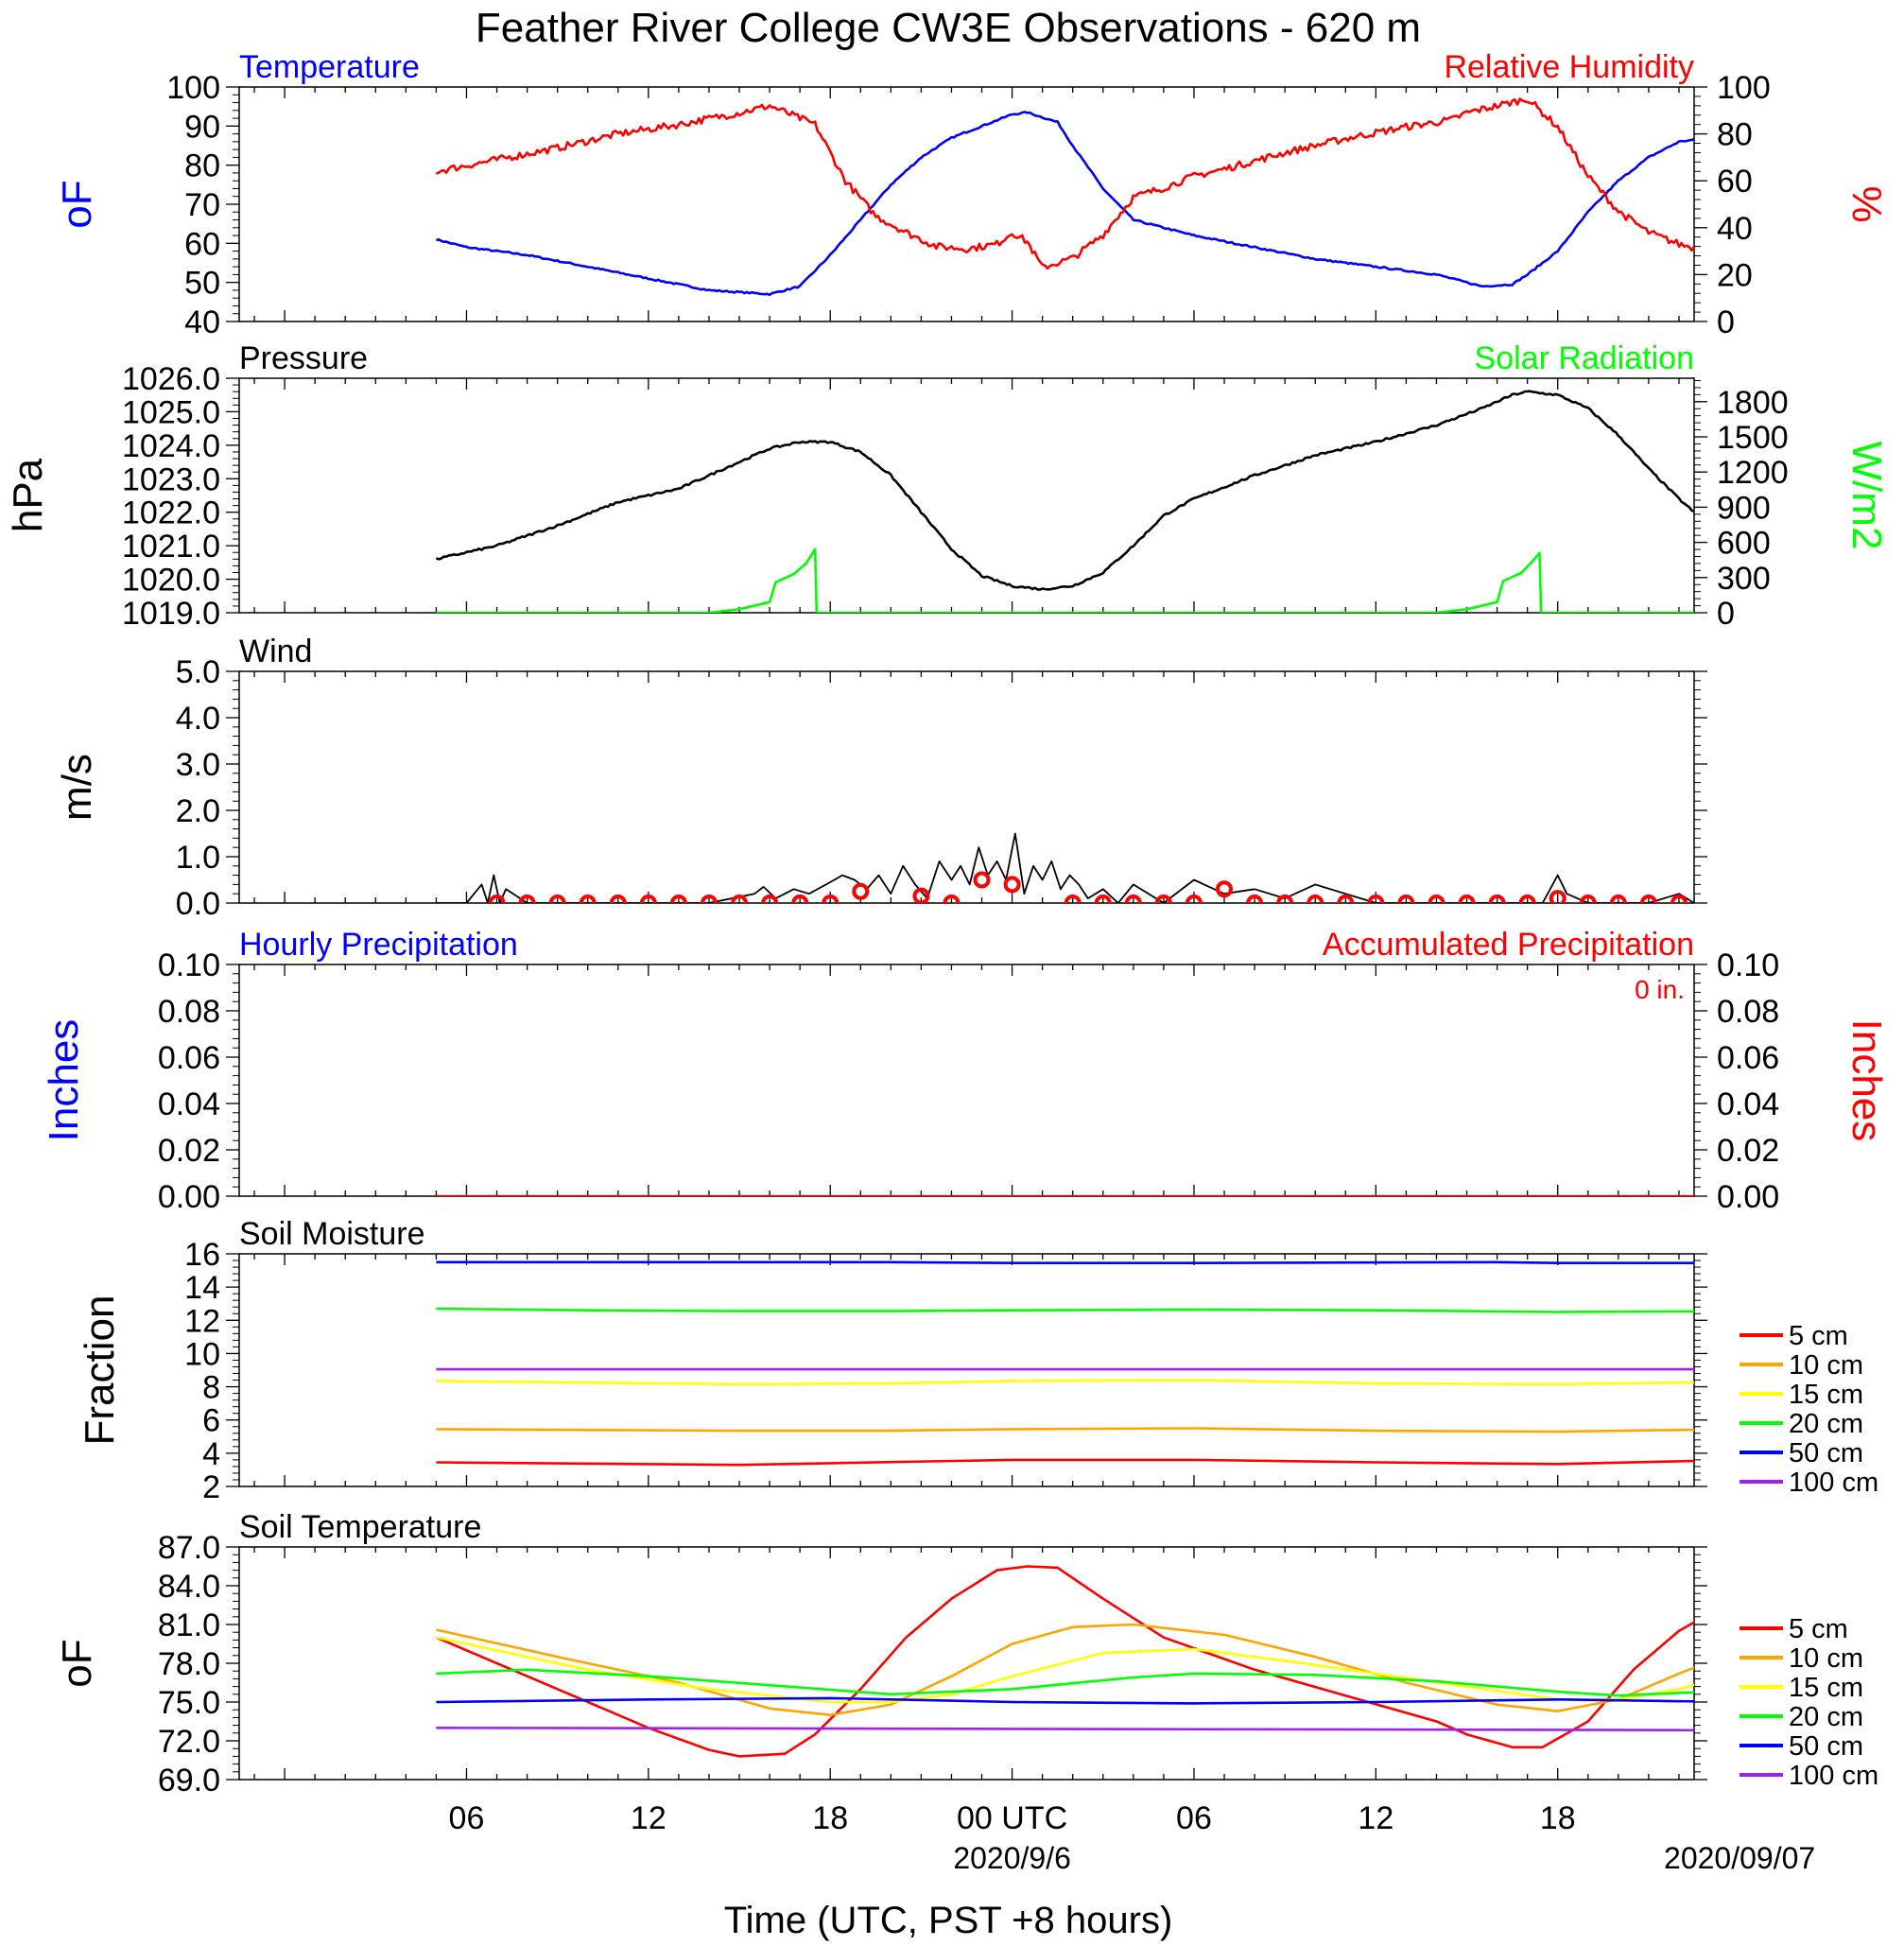 This screenshot has height=1946, width=1904. Describe the element at coordinates (202, 244) in the screenshot. I see `y-tick-label: 60` at that location.